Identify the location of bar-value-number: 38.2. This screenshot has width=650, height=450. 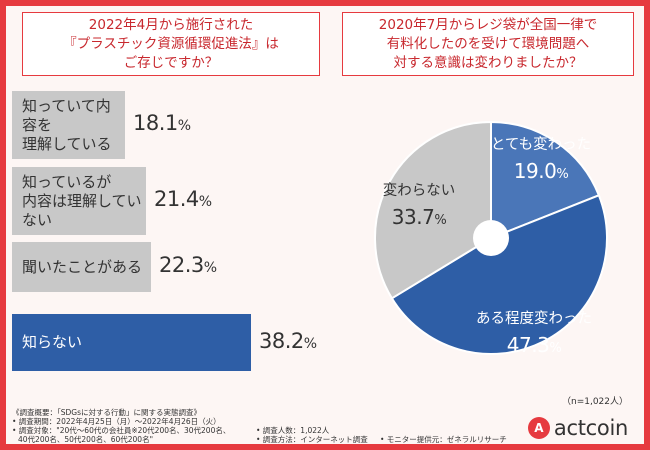
(281, 340).